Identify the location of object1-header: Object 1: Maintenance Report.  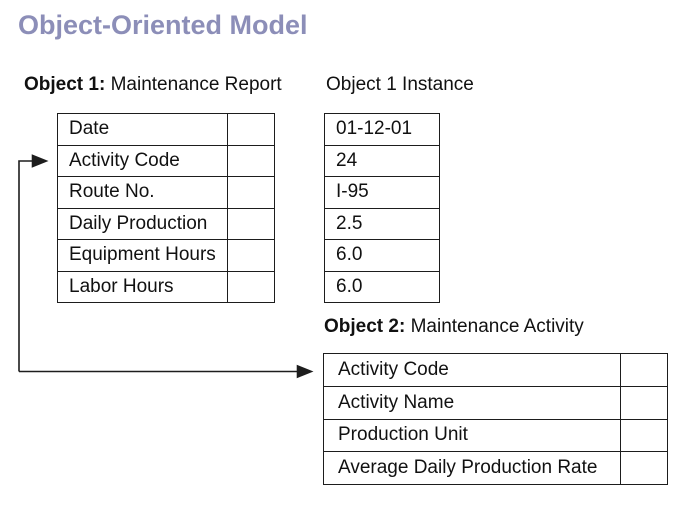
(153, 85).